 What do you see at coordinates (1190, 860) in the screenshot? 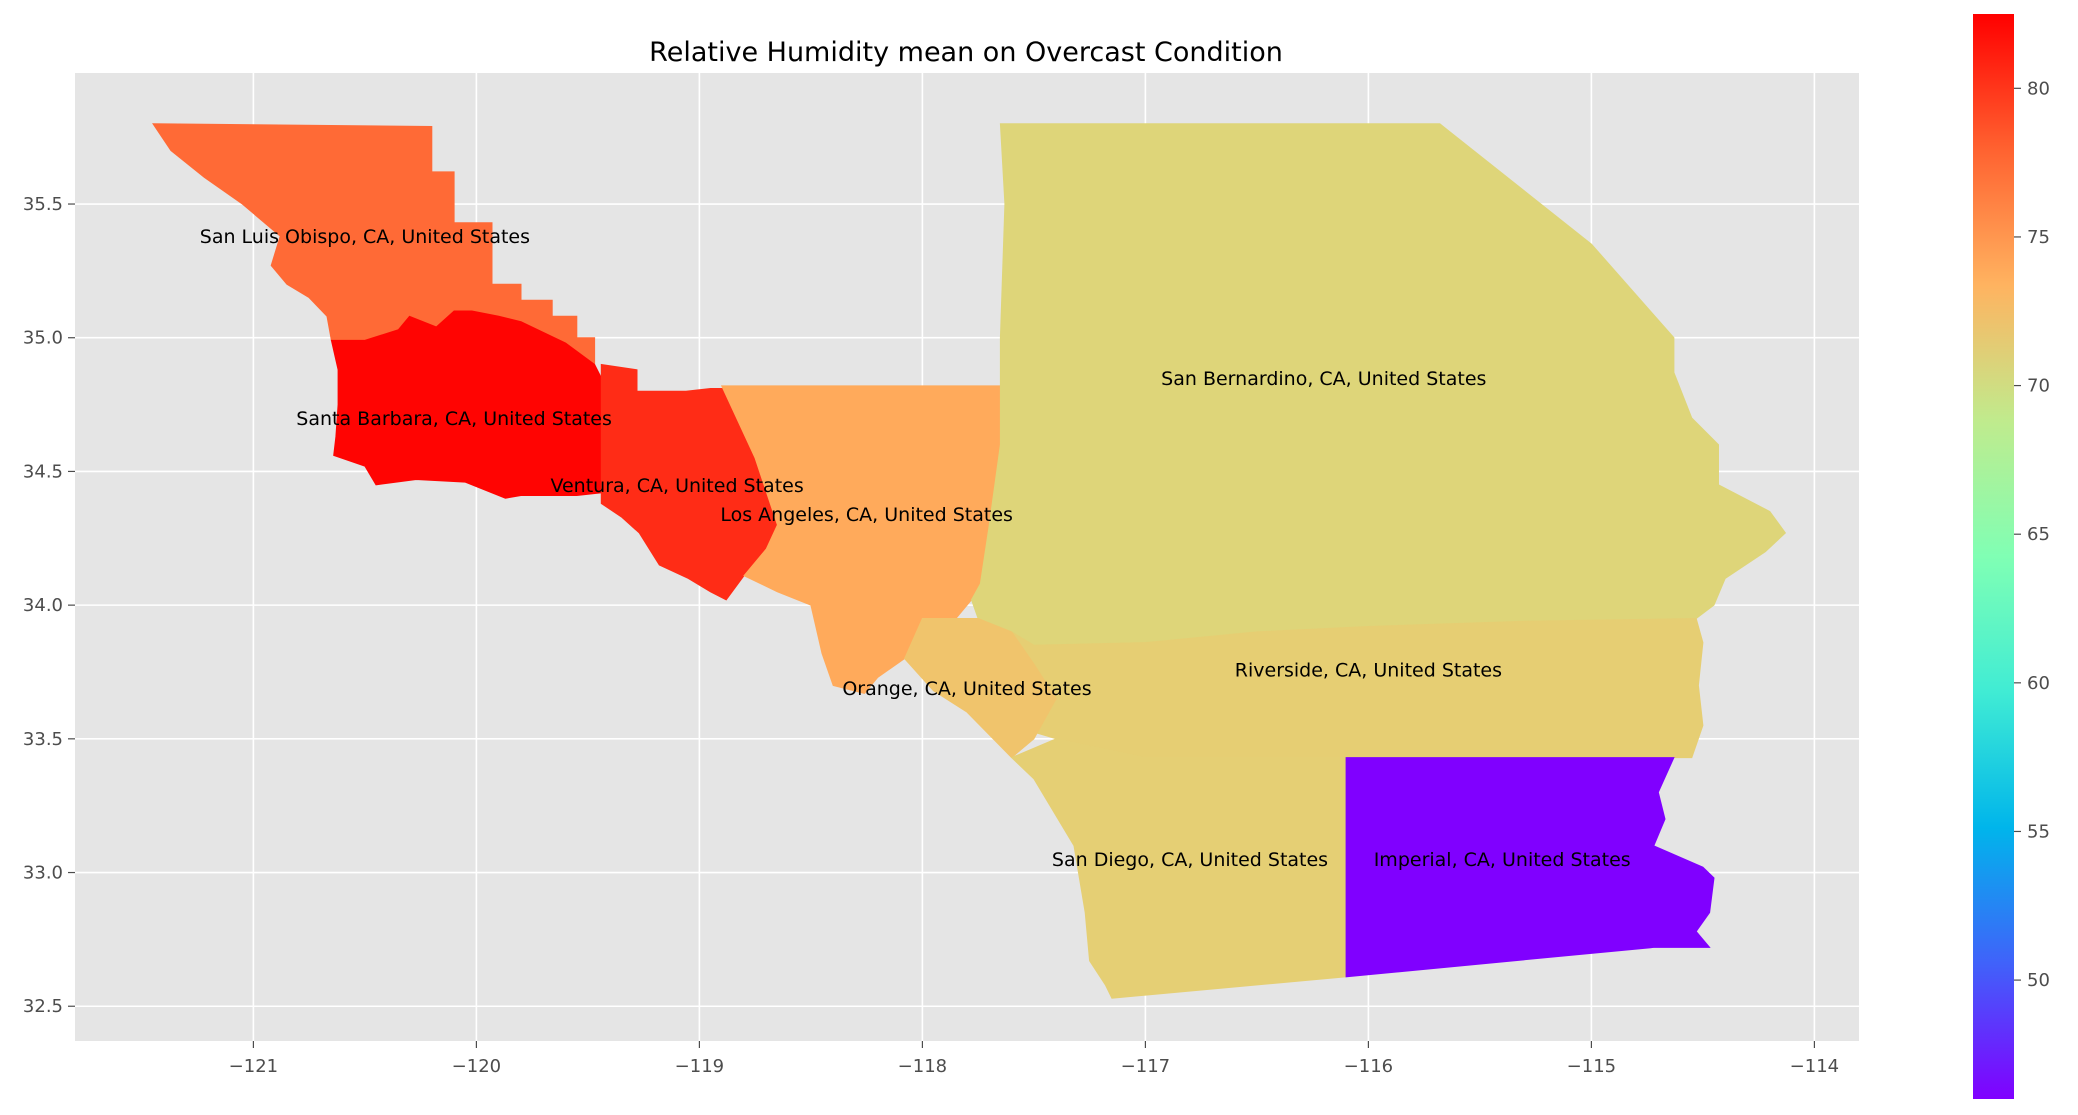
I see `county-label-7: San Diego, CA, United States` at bounding box center [1190, 860].